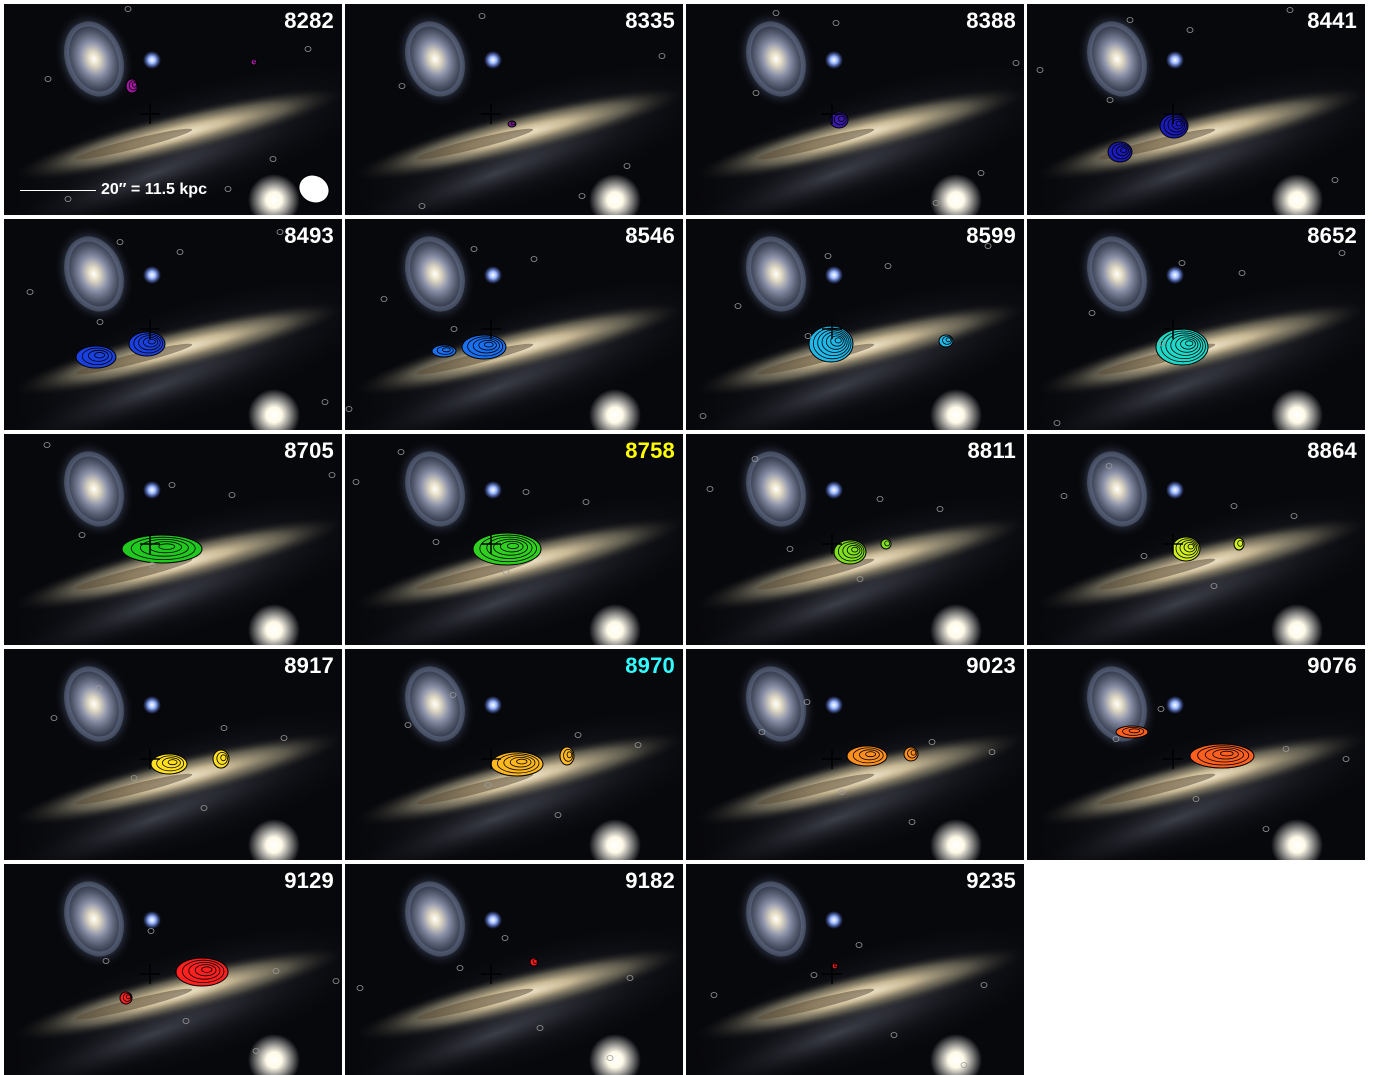 The image size is (1383, 1075). I want to click on velocity-label: 8864, so click(1332, 450).